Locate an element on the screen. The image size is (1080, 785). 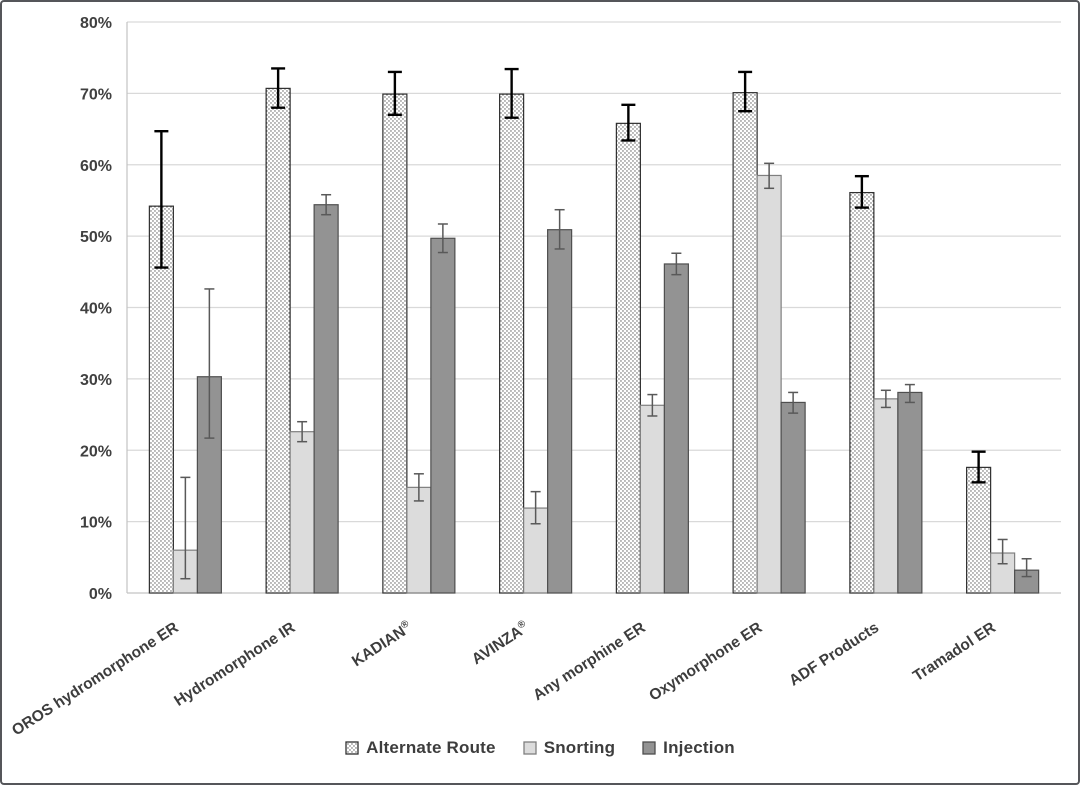
y-tick-label: 70% is located at coordinates (96, 94).